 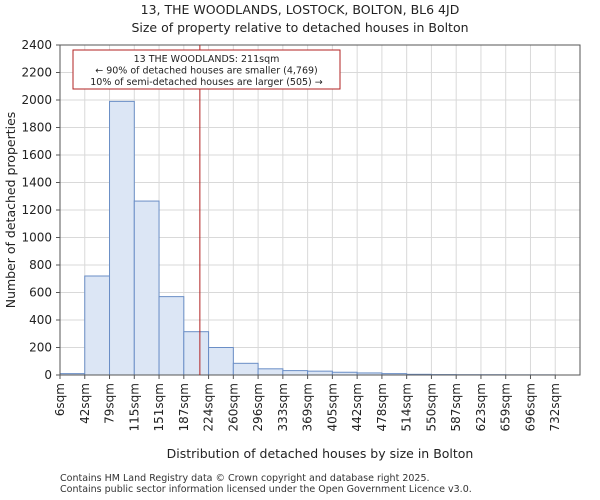 I want to click on x-tick-label: 405sqm, so click(x=332, y=407).